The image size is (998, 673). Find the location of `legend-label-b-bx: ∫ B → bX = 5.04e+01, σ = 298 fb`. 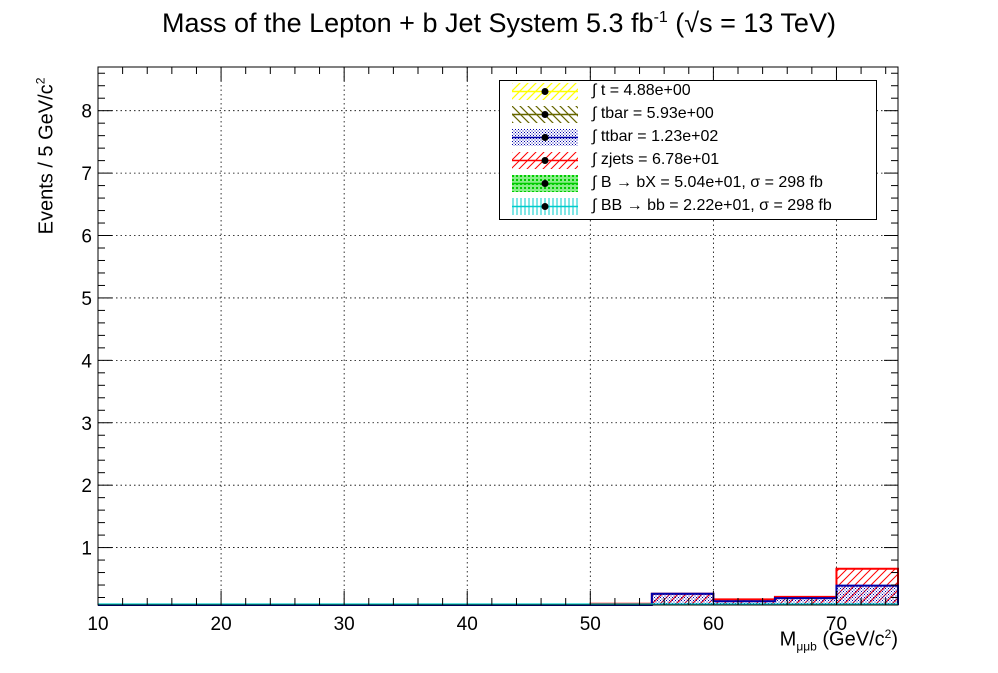

legend-label-b-bx: ∫ B → bX = 5.04e+01, σ = 298 fb is located at coordinates (707, 182).